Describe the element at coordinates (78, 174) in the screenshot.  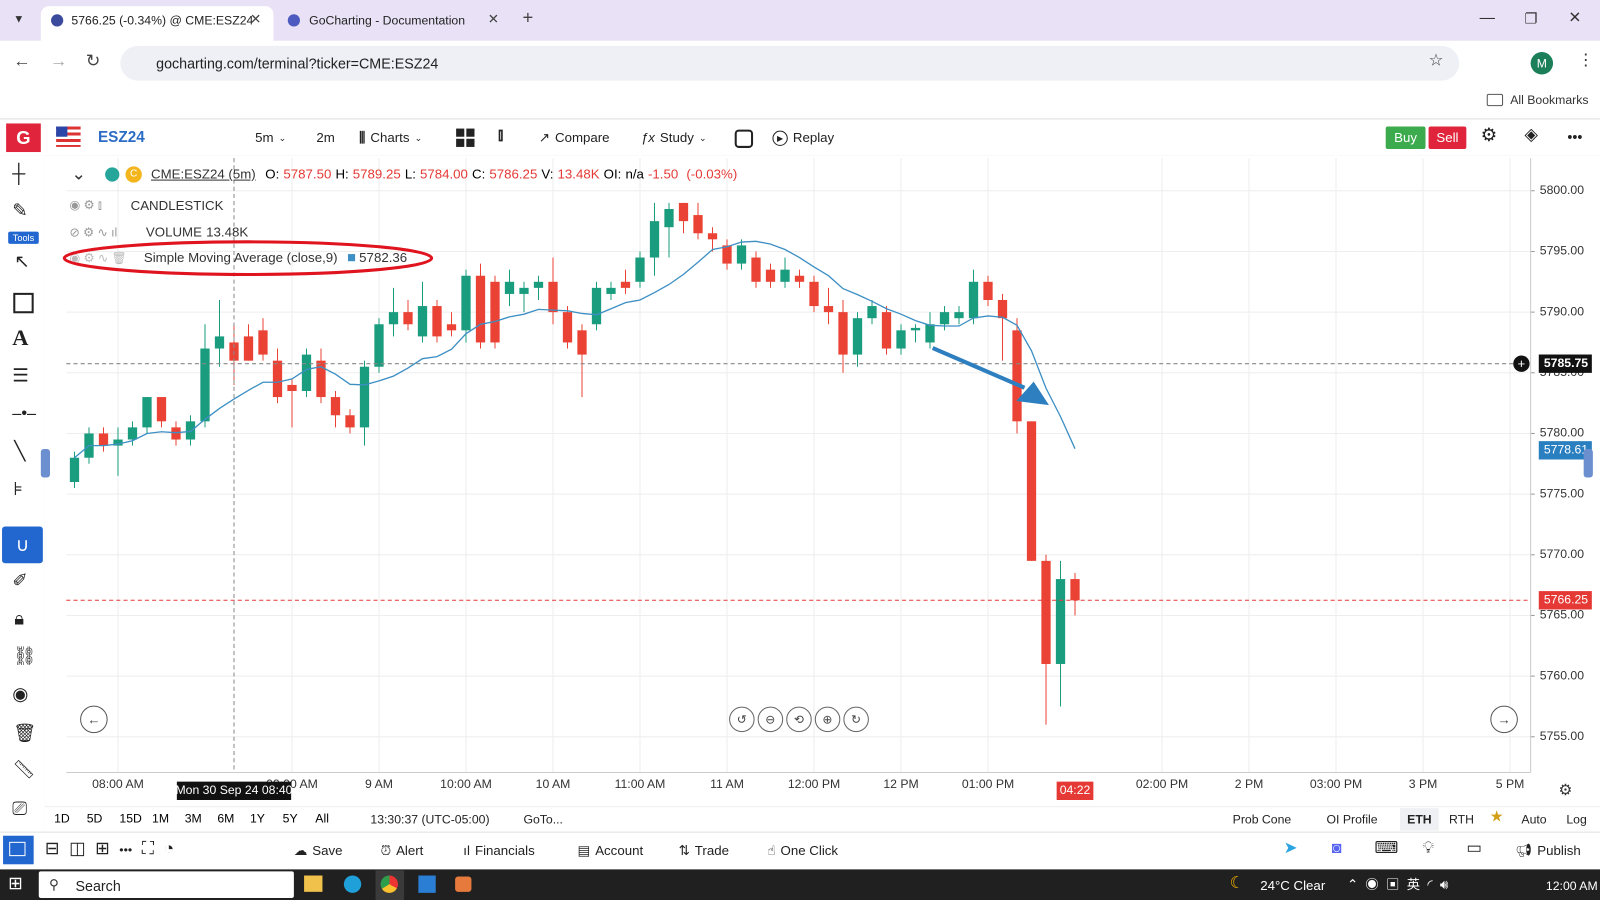
I see `collapse: ⌄` at that location.